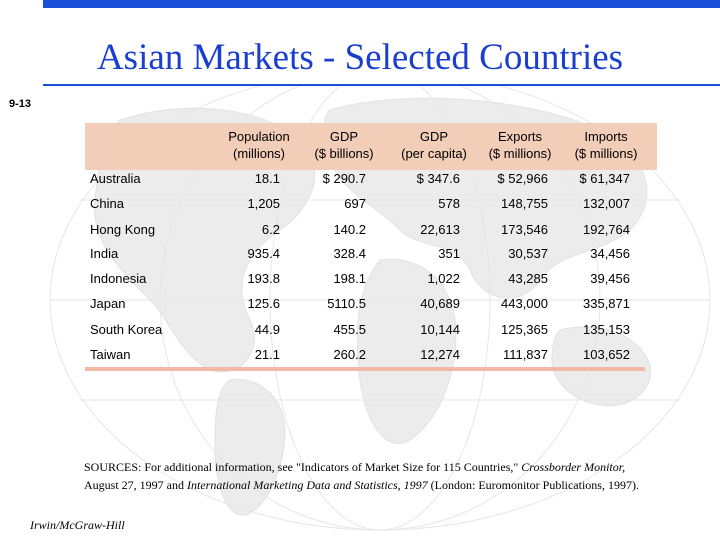 The height and width of the screenshot is (540, 720). What do you see at coordinates (349, 329) in the screenshot?
I see `table-cell: 455.5` at bounding box center [349, 329].